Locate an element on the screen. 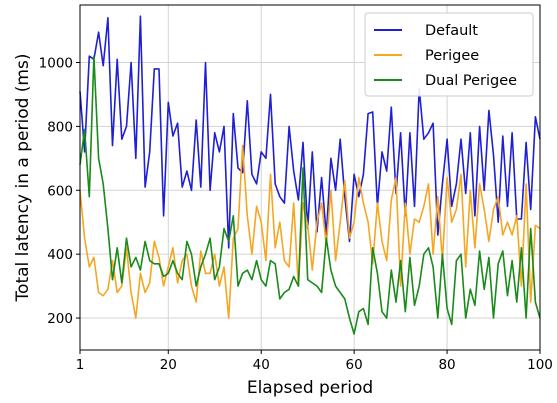 Image resolution: width=557 pixels, height=403 pixels. x-tick-label: 20 is located at coordinates (168, 365).